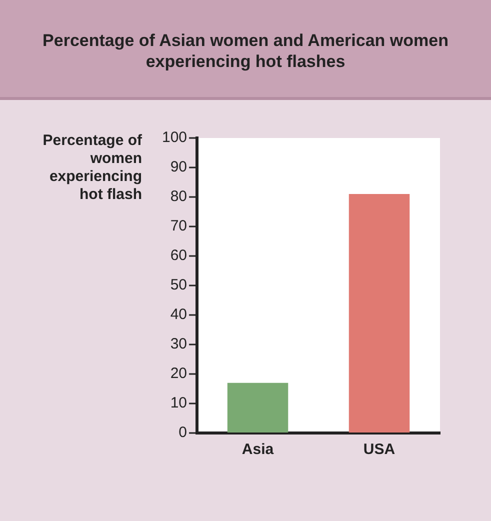  Describe the element at coordinates (179, 226) in the screenshot. I see `y-tick-label: 70` at that location.